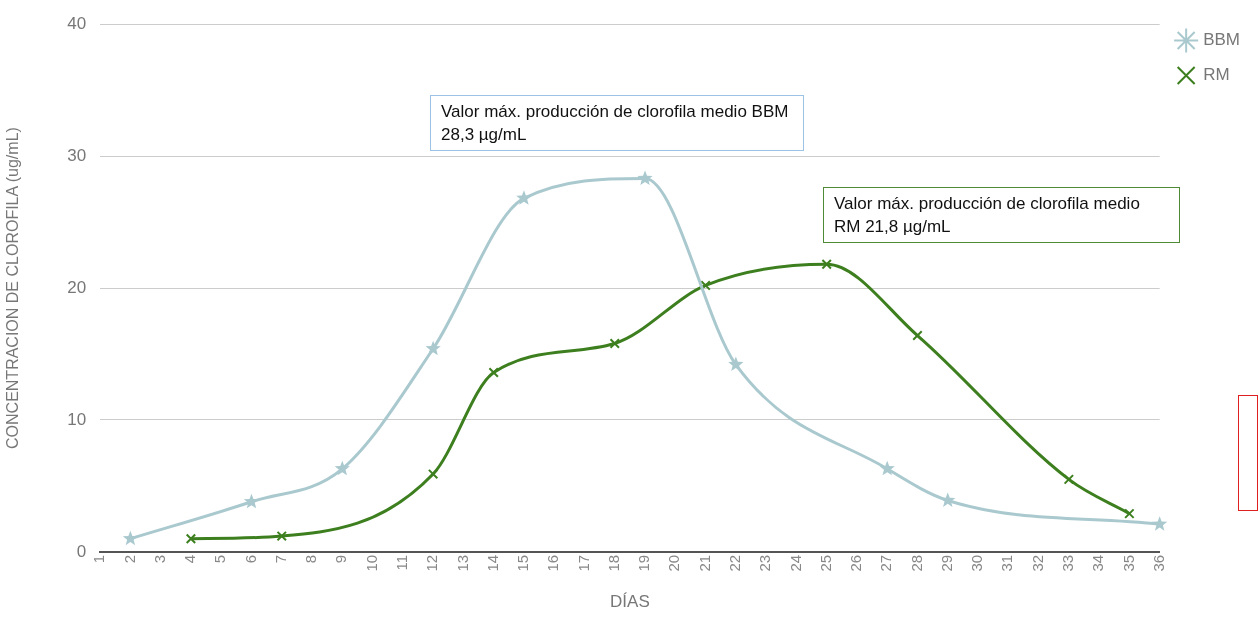  What do you see at coordinates (946, 563) in the screenshot?
I see `x-tick-label: 29` at bounding box center [946, 563].